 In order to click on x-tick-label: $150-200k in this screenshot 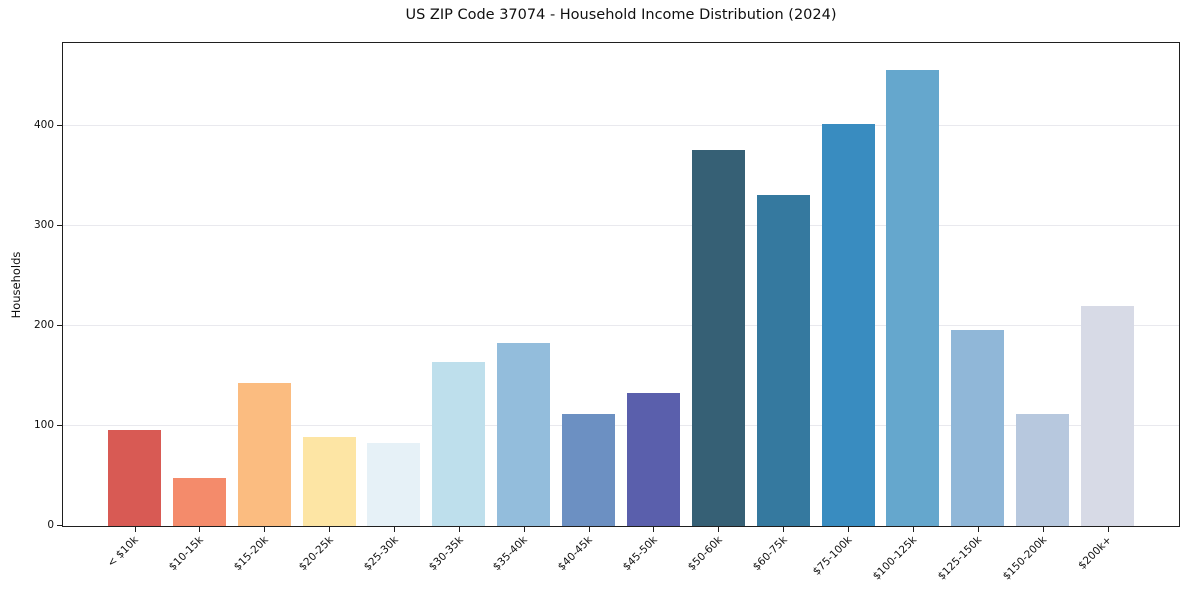, I will do `click(1025, 558)`.